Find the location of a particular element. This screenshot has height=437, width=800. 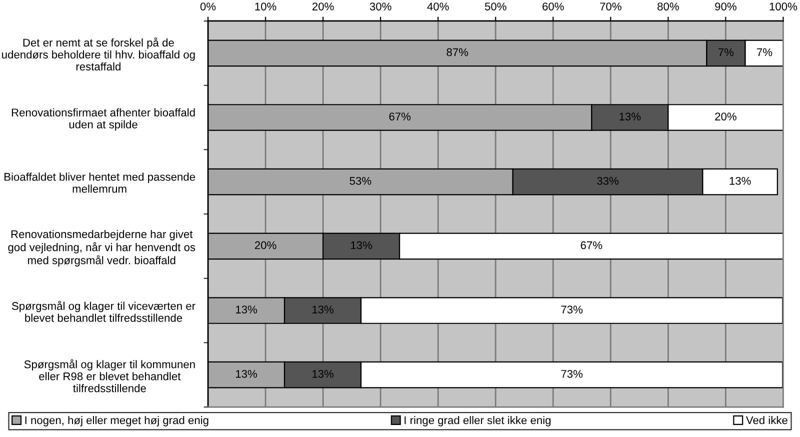

x-tick-label: 30% is located at coordinates (381, 6).